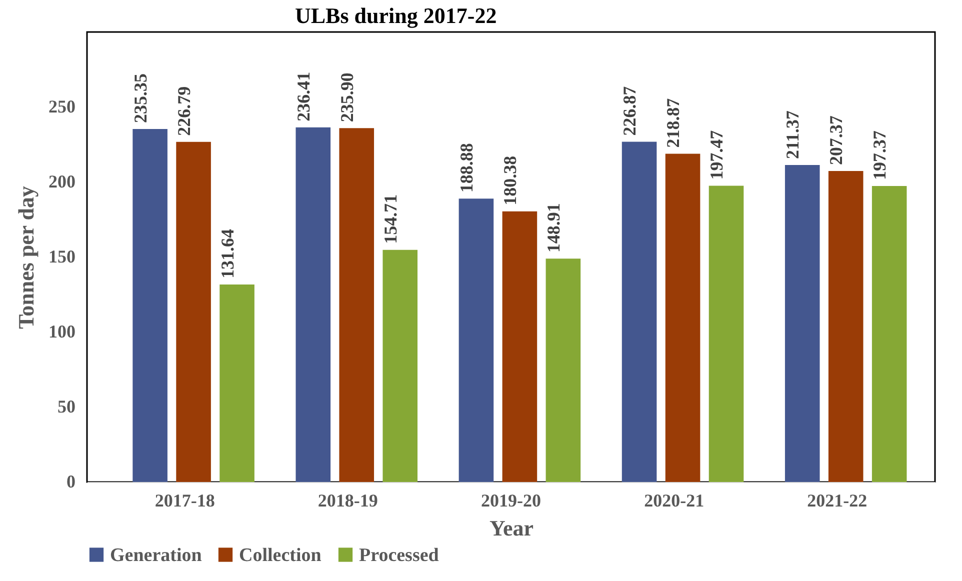 This screenshot has height=581, width=962. Describe the element at coordinates (511, 500) in the screenshot. I see `x-tick-label: 2019-20` at that location.